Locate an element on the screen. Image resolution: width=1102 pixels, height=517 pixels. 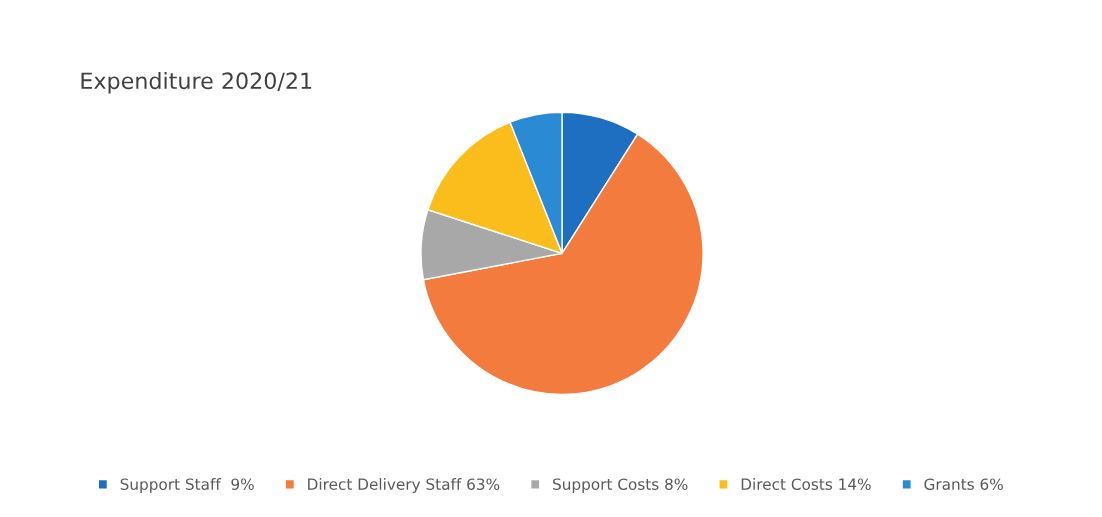
chart-title: Expenditure 2020/21 is located at coordinates (196, 82).